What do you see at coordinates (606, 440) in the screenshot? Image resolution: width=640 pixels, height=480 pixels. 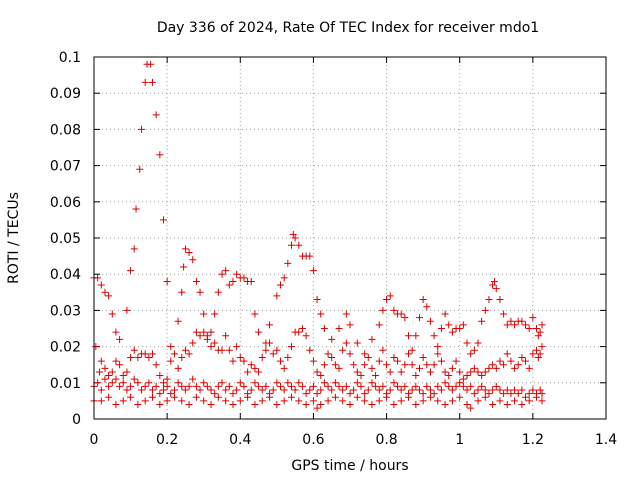 I see `x-tick-label: 1.4` at bounding box center [606, 440].